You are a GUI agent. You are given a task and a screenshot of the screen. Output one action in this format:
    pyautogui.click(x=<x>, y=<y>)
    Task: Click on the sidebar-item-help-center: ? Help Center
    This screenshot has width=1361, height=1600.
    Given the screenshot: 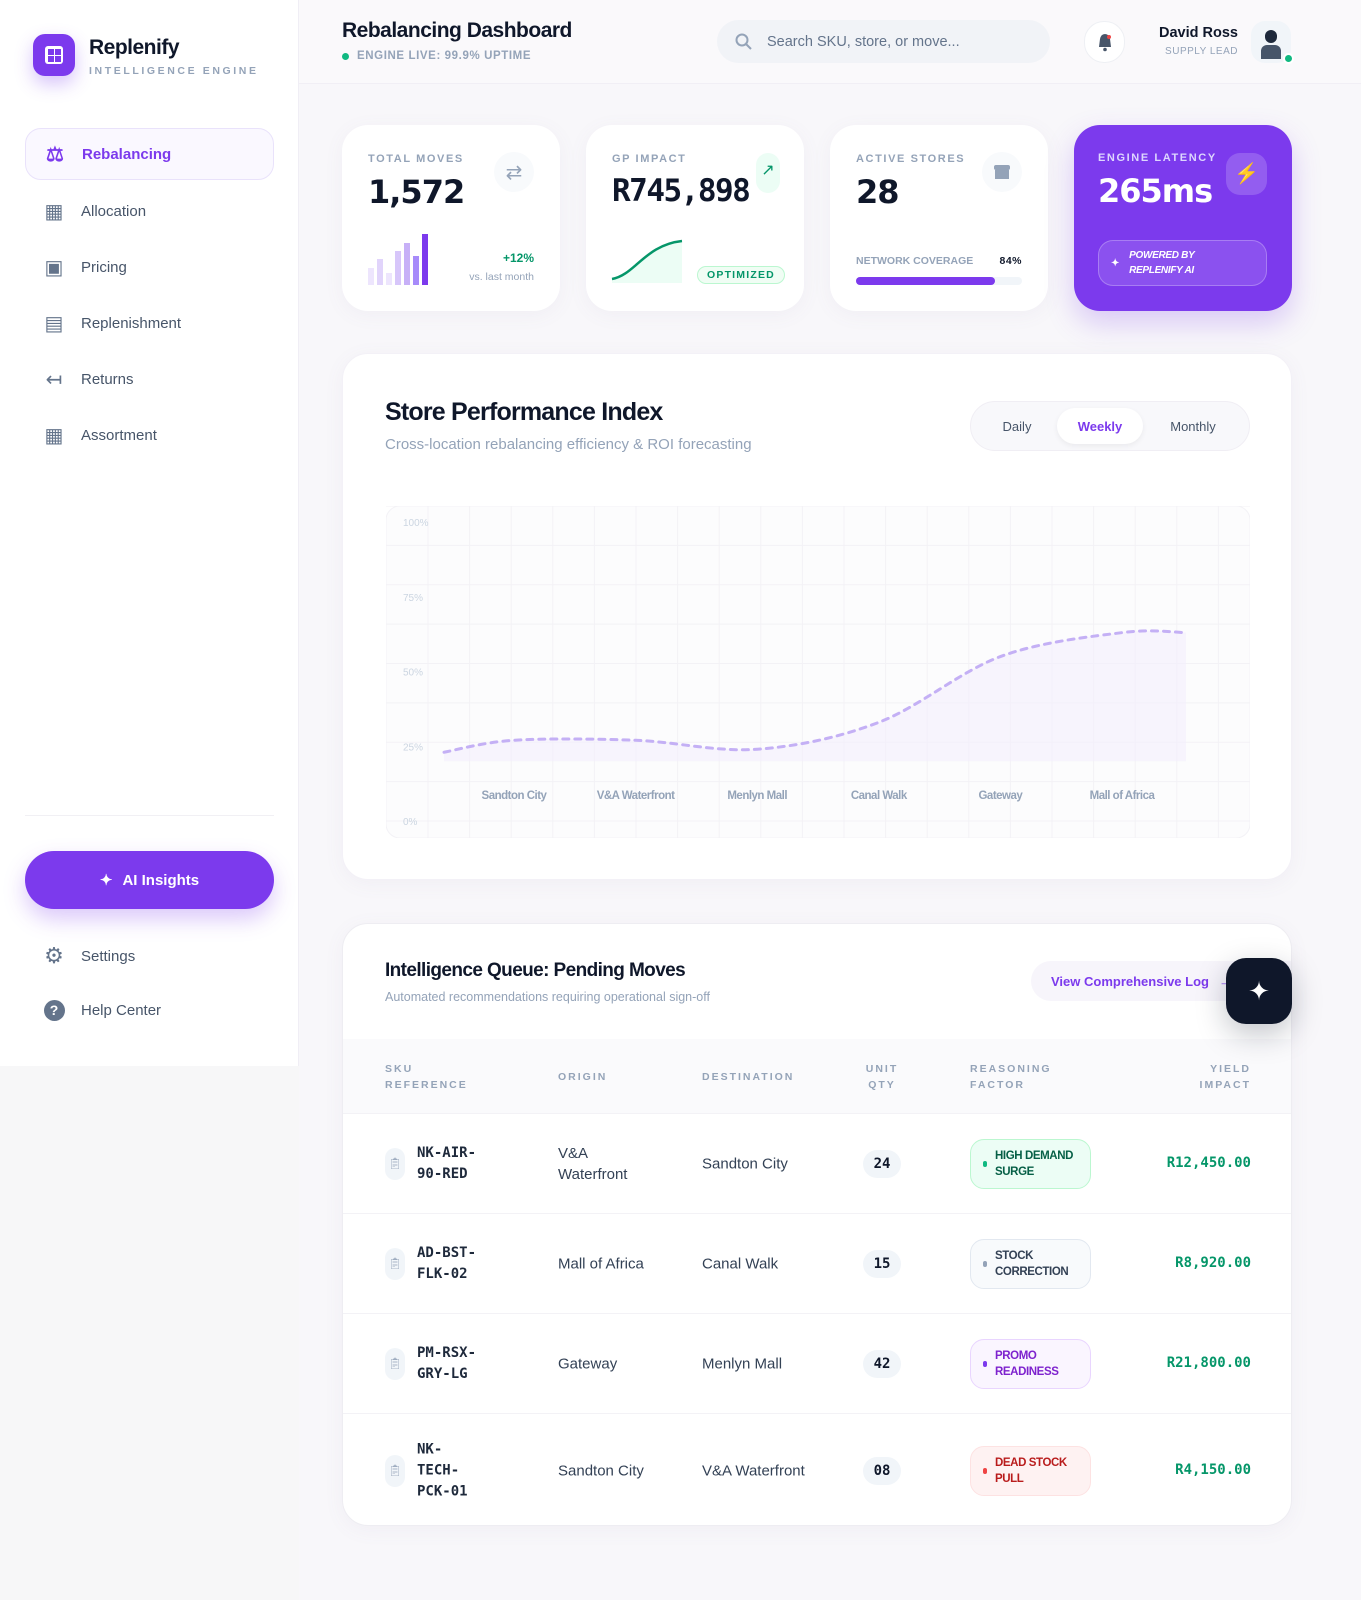 What is the action you would take?
    pyautogui.click(x=149, y=1010)
    